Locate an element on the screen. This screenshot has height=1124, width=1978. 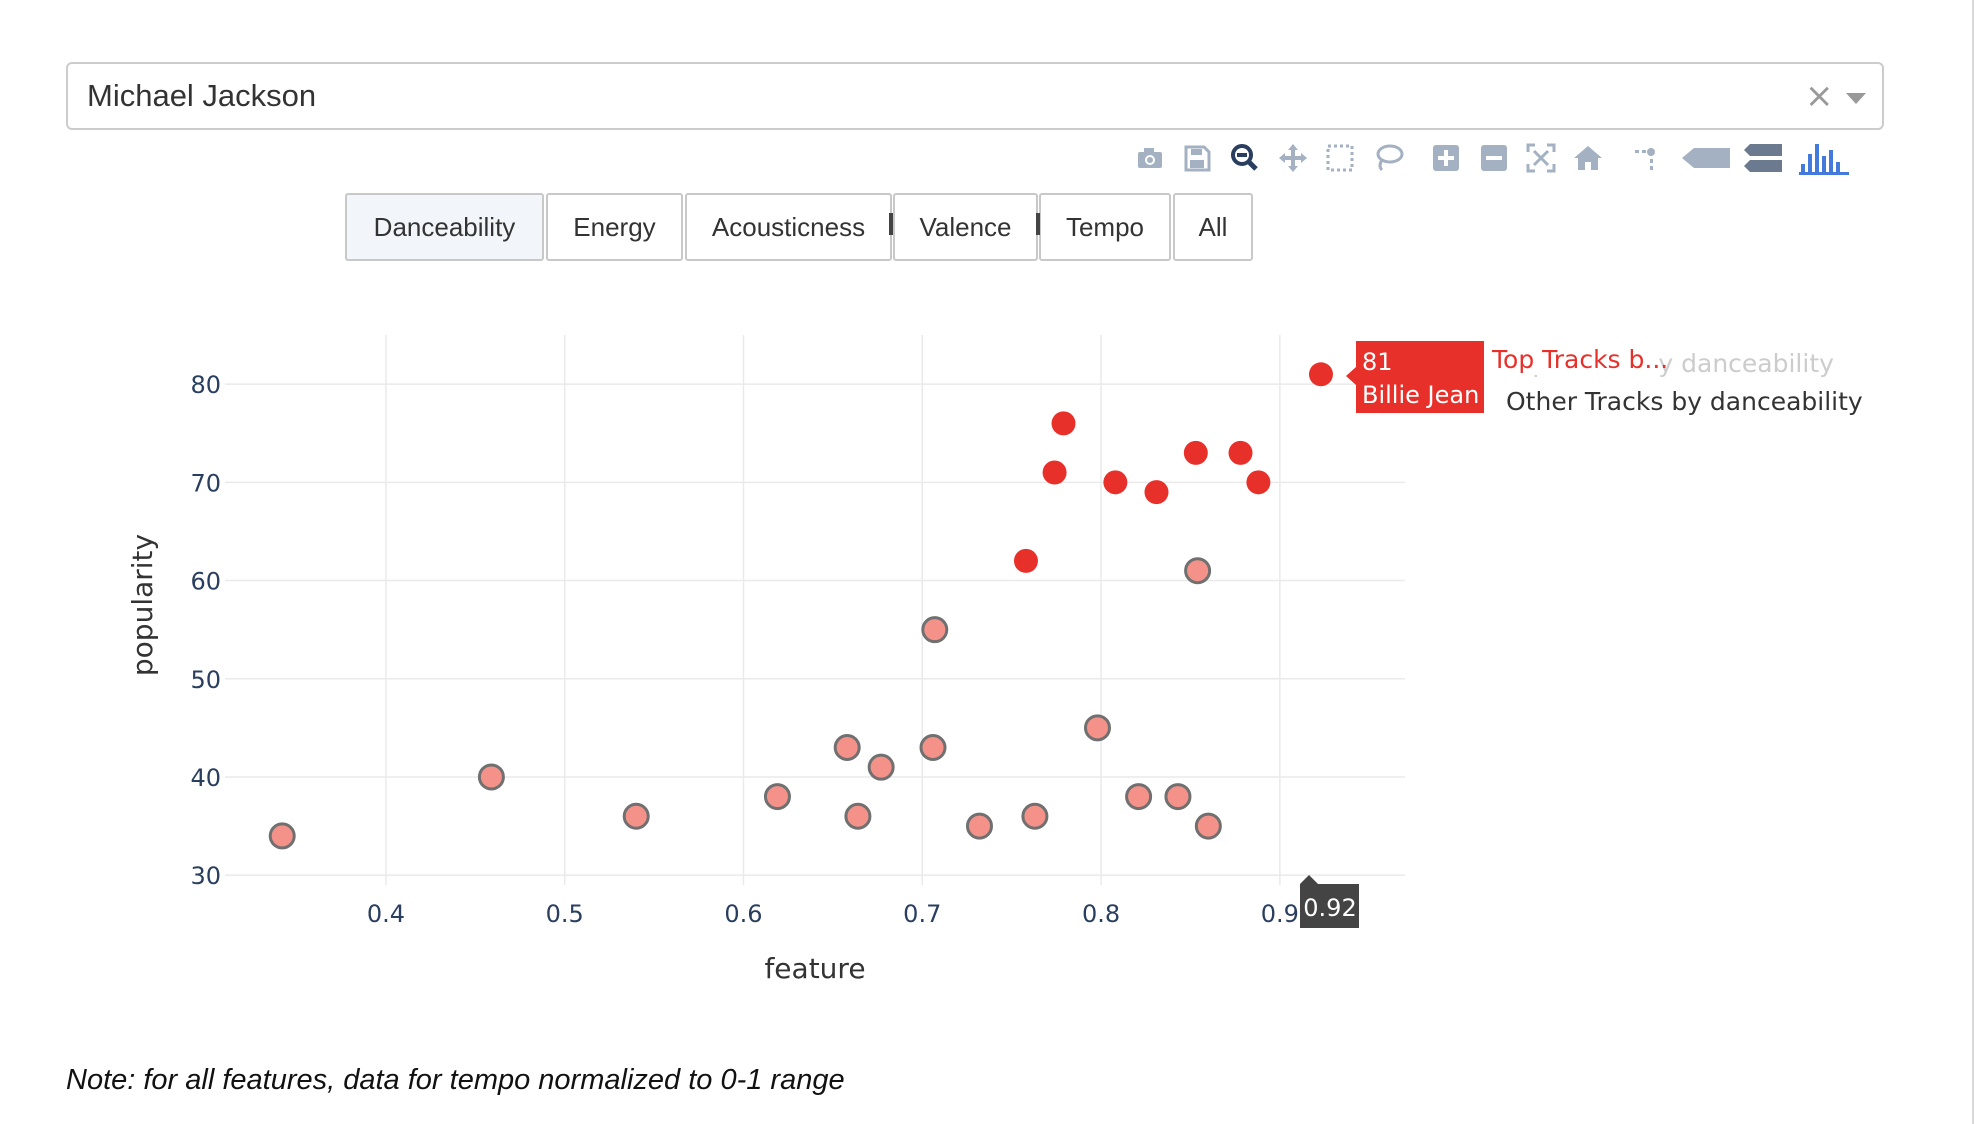
y-tick-label: 80 is located at coordinates (205, 385).